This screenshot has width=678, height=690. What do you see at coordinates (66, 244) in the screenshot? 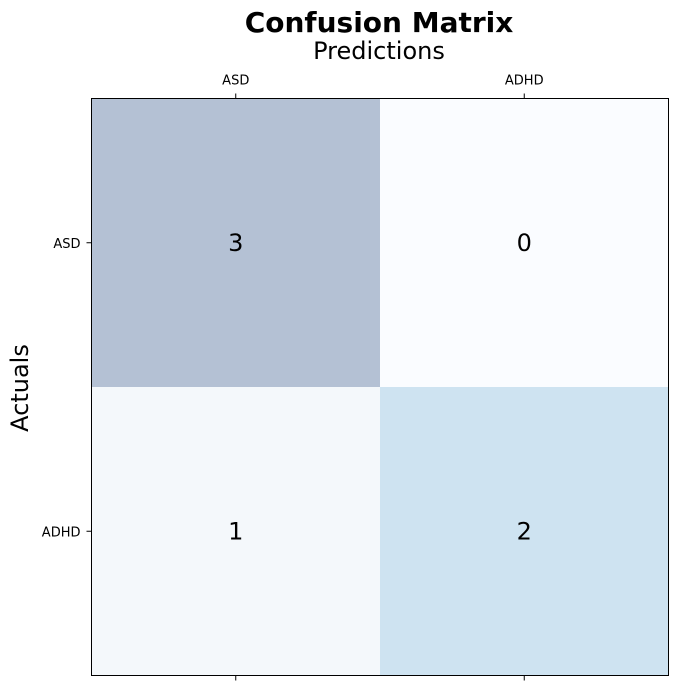
I see `y-tick-label: ASD` at bounding box center [66, 244].